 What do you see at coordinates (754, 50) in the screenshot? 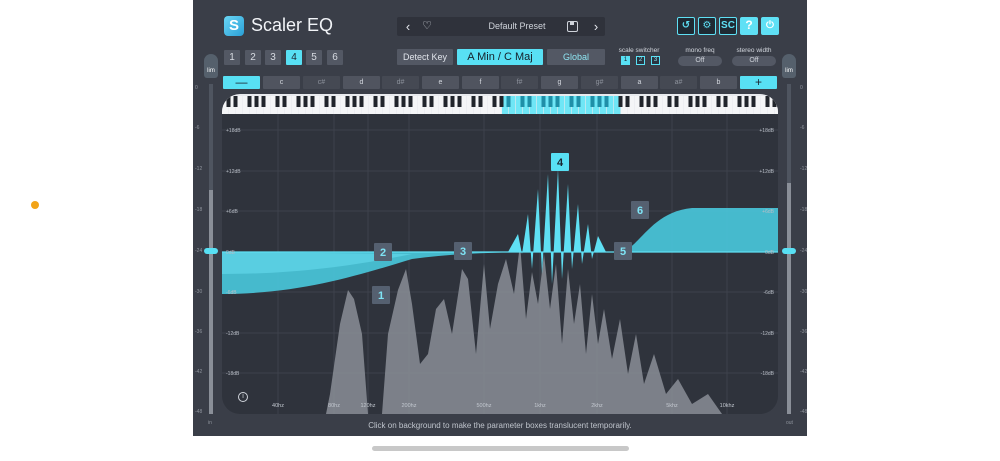
I see `stereo-width-label: stereo width` at bounding box center [754, 50].